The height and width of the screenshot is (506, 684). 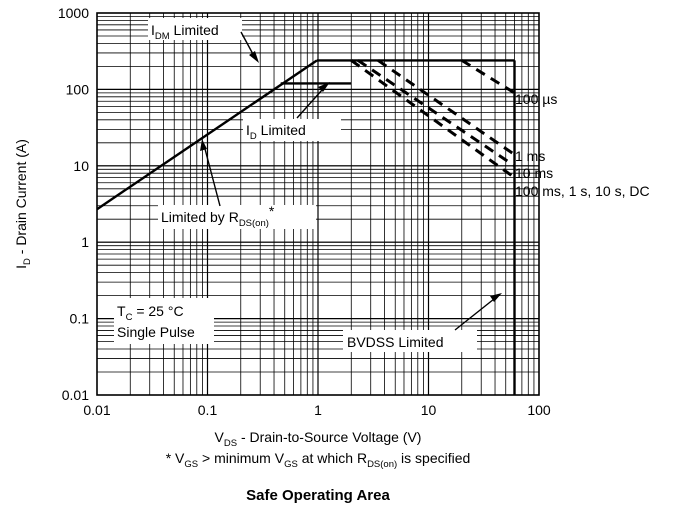 What do you see at coordinates (474, 314) in the screenshot?
I see `bvdss-arrow` at bounding box center [474, 314].